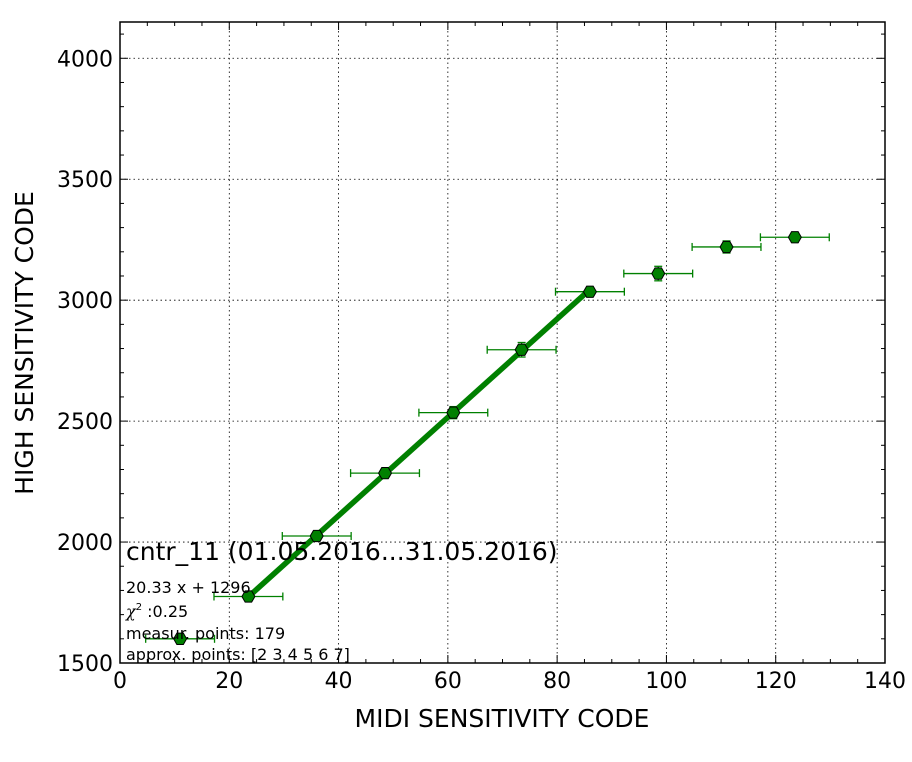 This screenshot has width=912, height=762. I want to click on x-tick-label: 40, so click(339, 681).